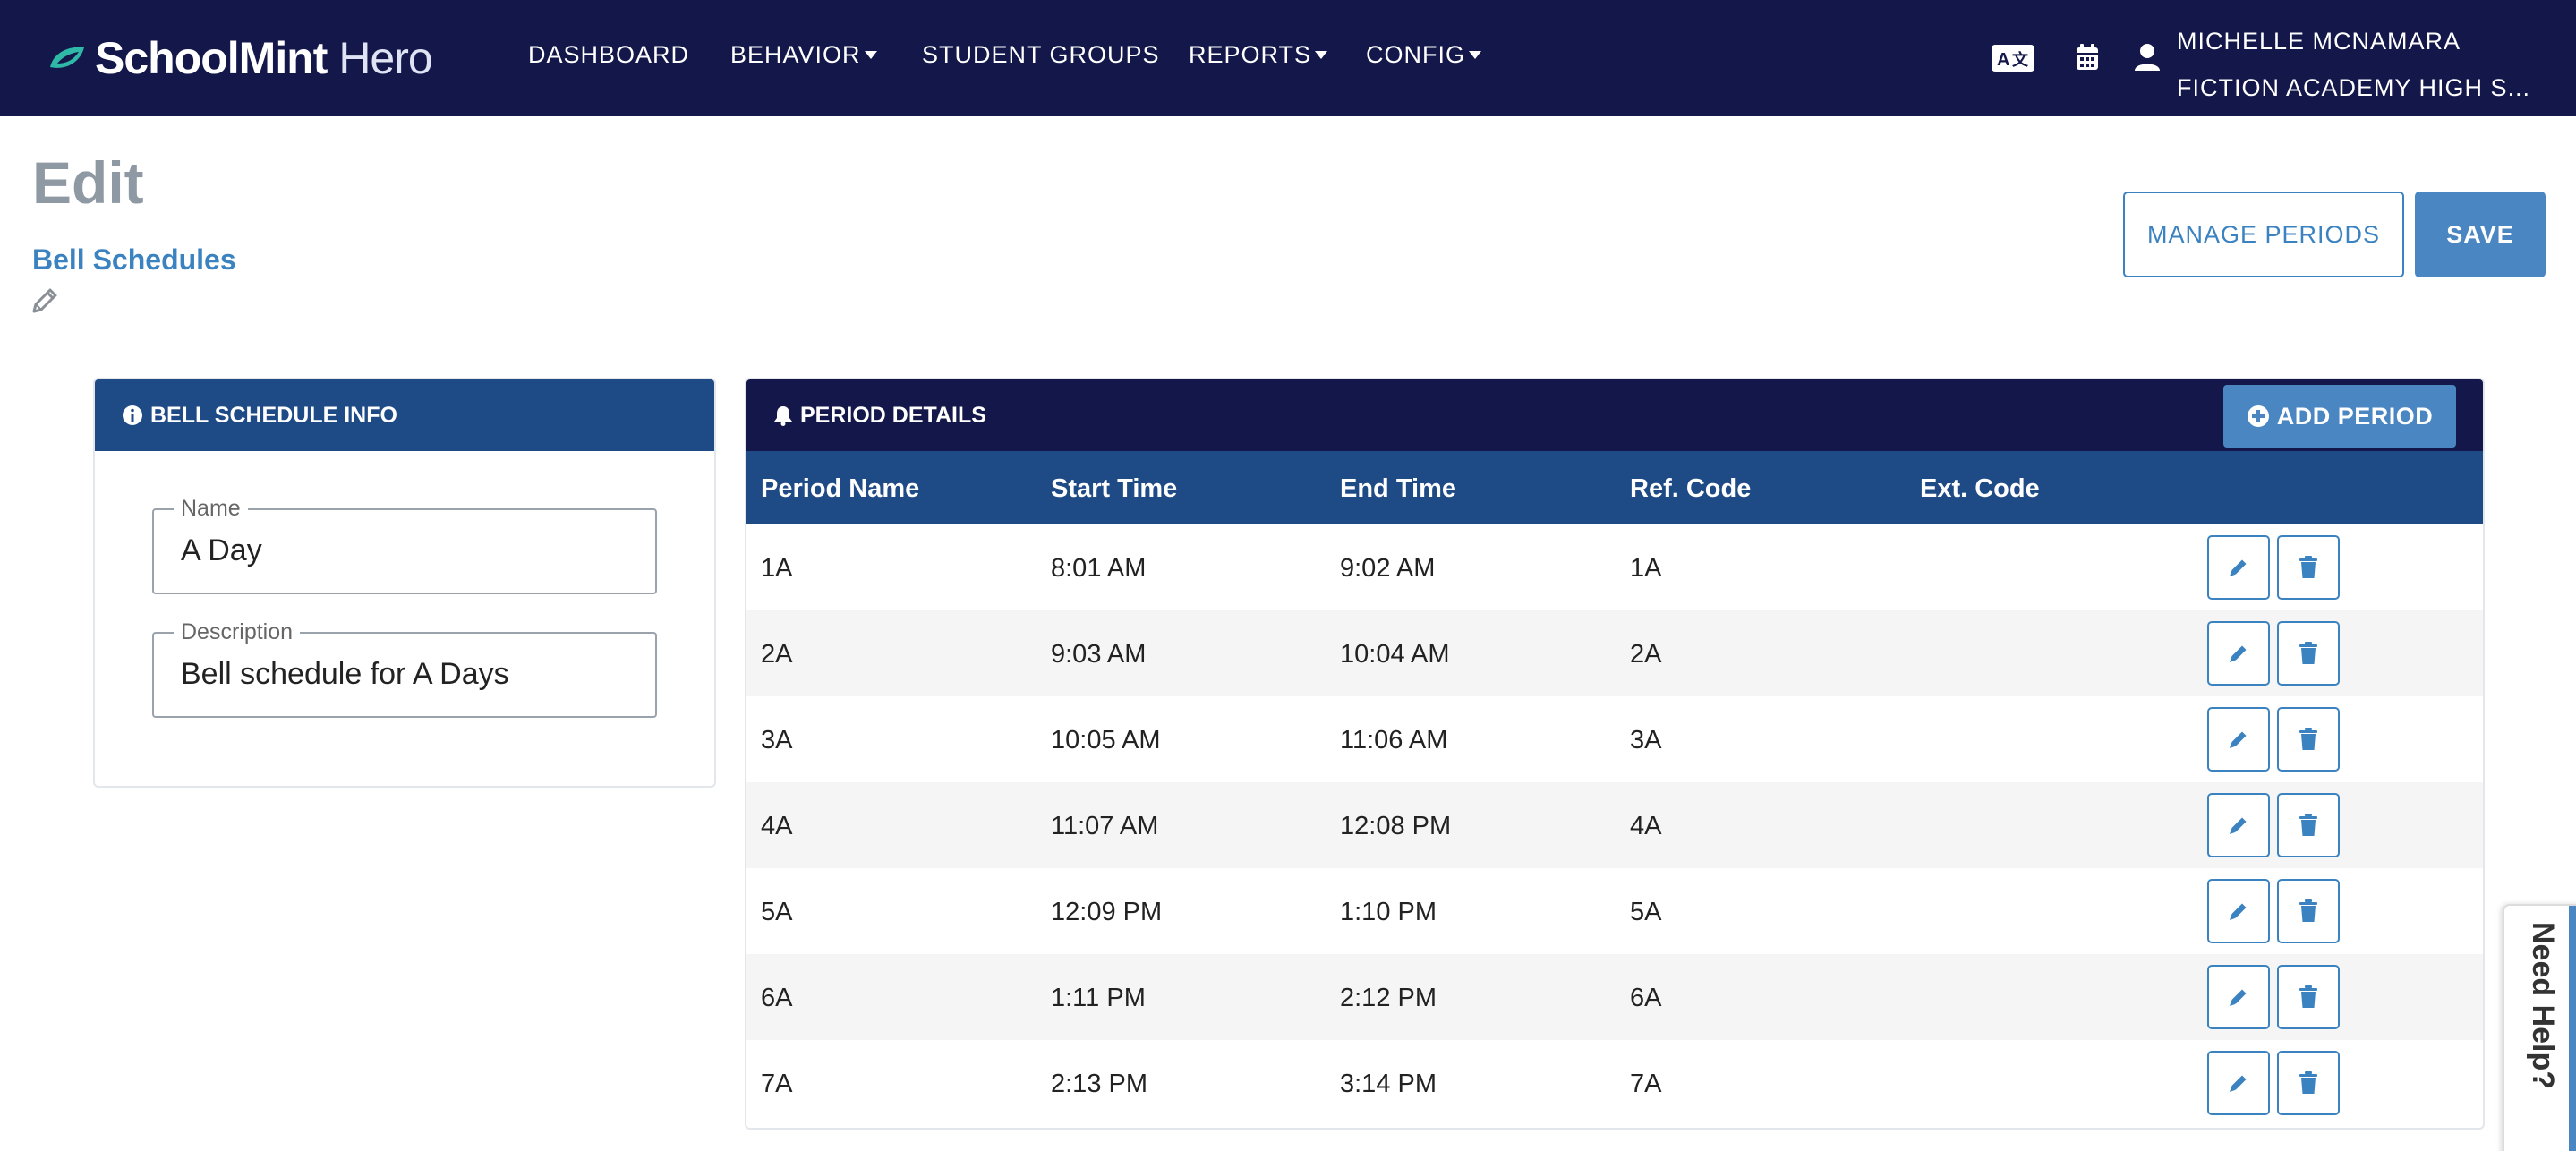  Describe the element at coordinates (777, 826) in the screenshot. I see `cell-name: 4A` at that location.